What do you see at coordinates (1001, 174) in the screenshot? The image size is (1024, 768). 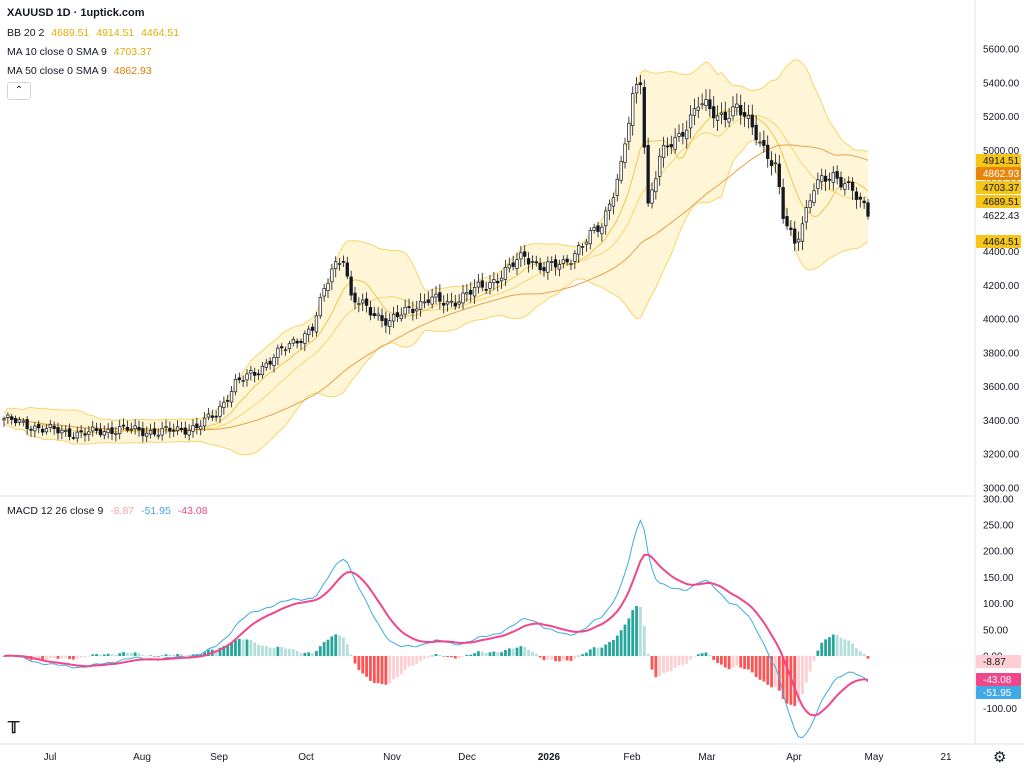 I see `price-badge-label: 4862.93` at bounding box center [1001, 174].